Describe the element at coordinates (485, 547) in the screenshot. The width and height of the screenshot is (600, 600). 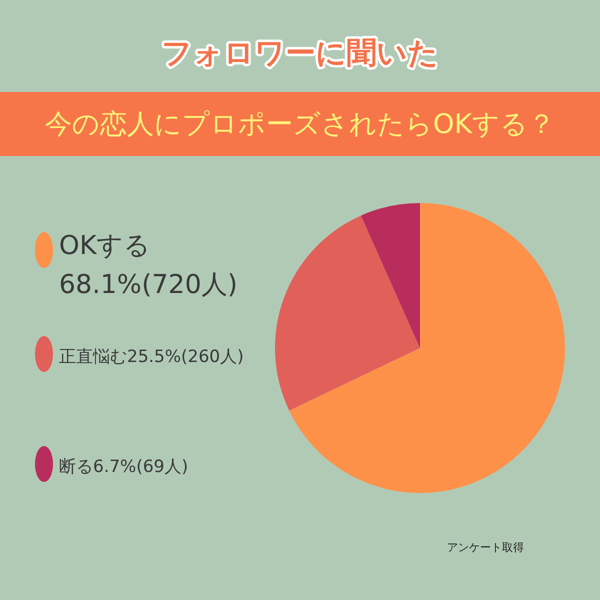
I see `text: アンケート取得` at that location.